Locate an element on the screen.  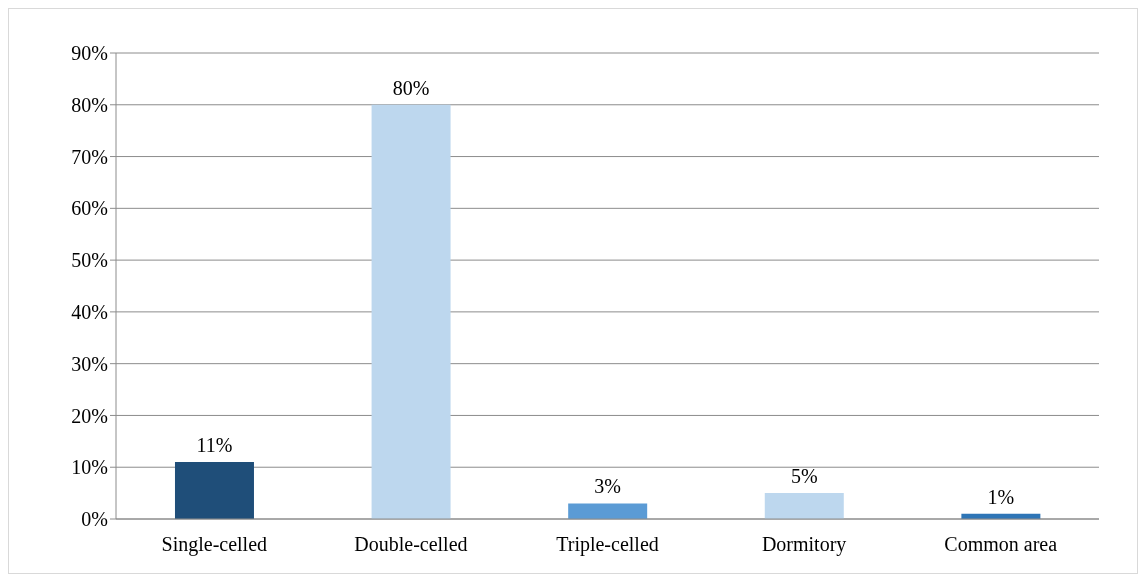
y-tick-label: 60% is located at coordinates (89, 208).